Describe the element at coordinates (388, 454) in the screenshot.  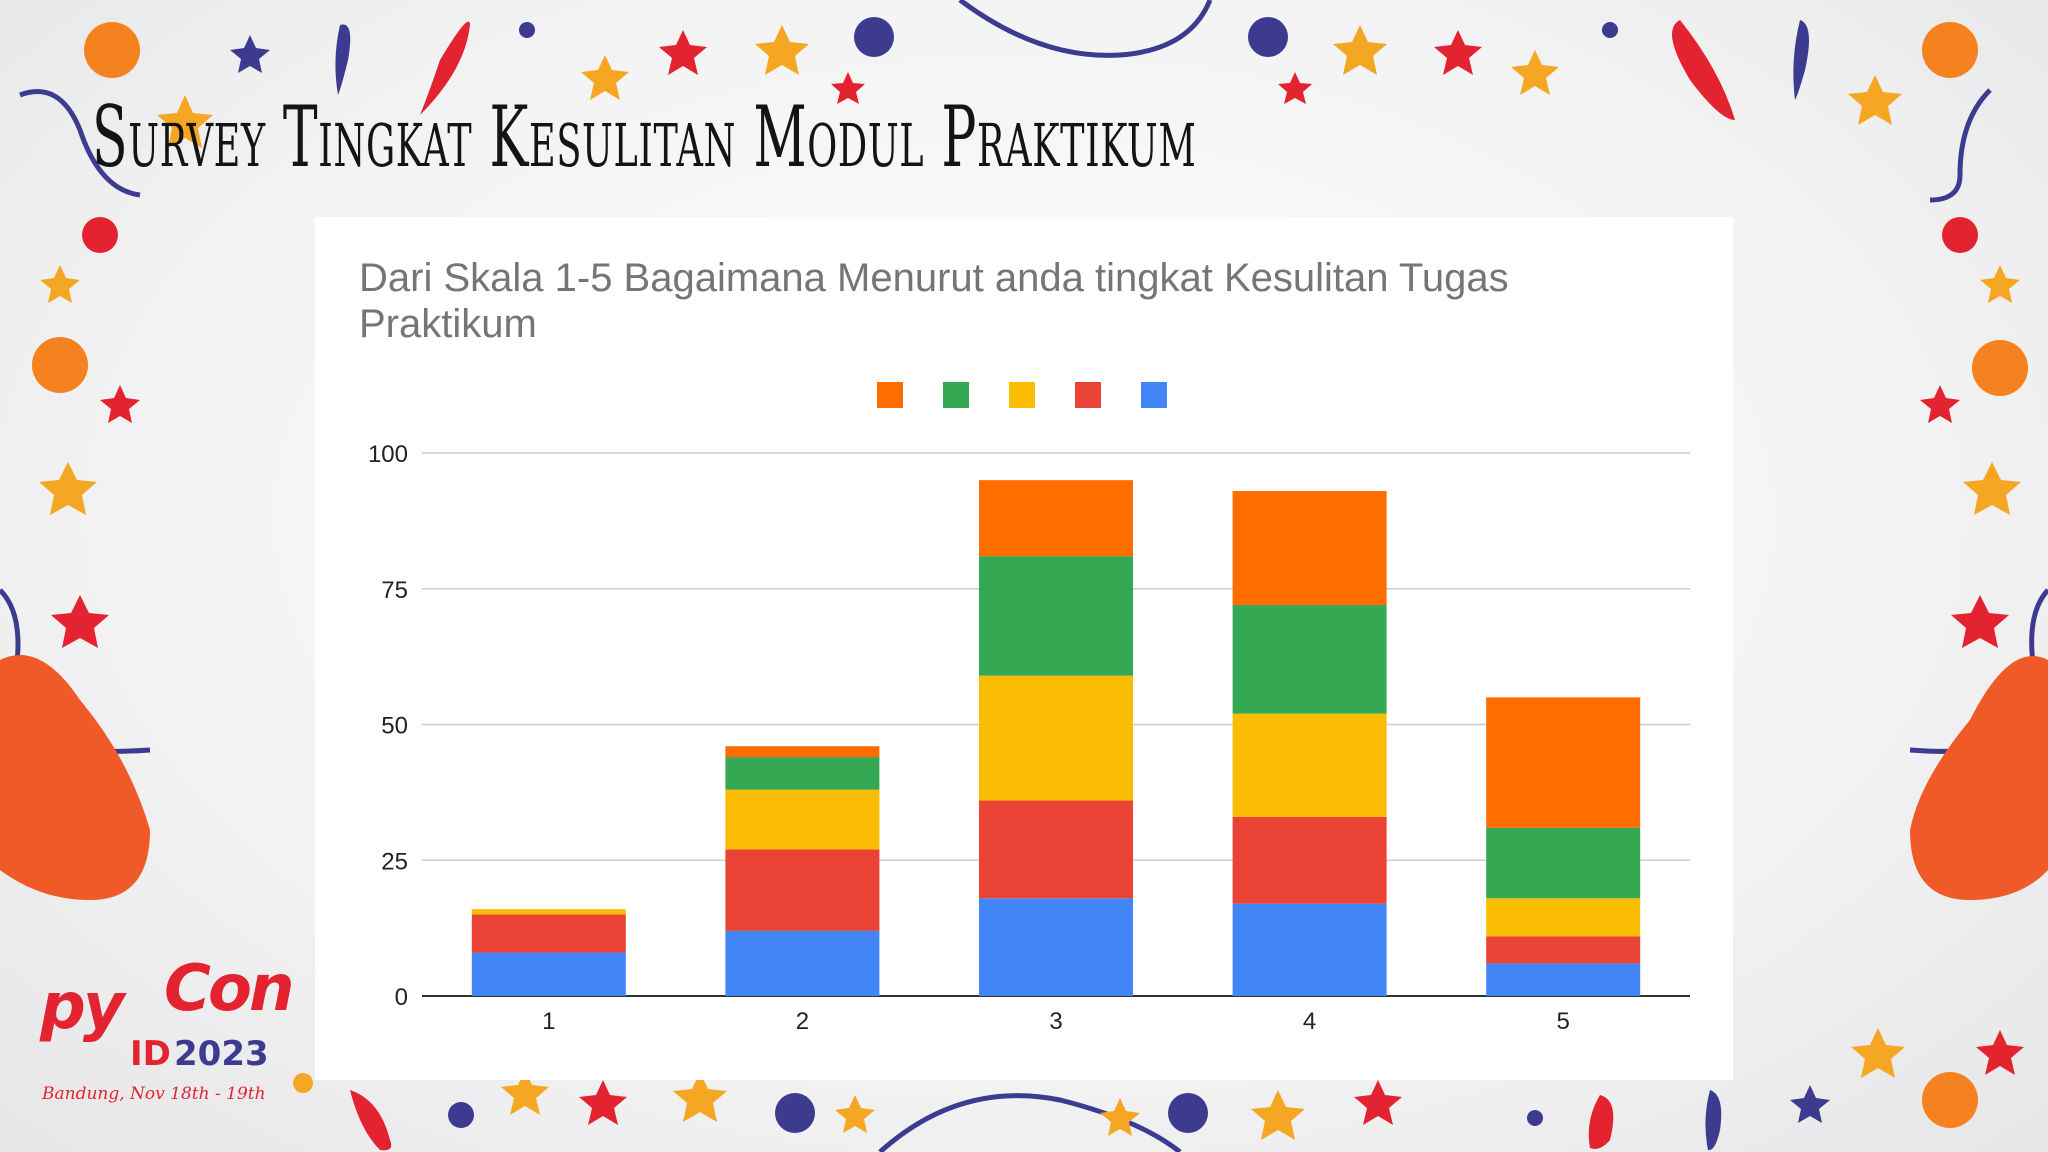
I see `y-tick-label: 100` at that location.